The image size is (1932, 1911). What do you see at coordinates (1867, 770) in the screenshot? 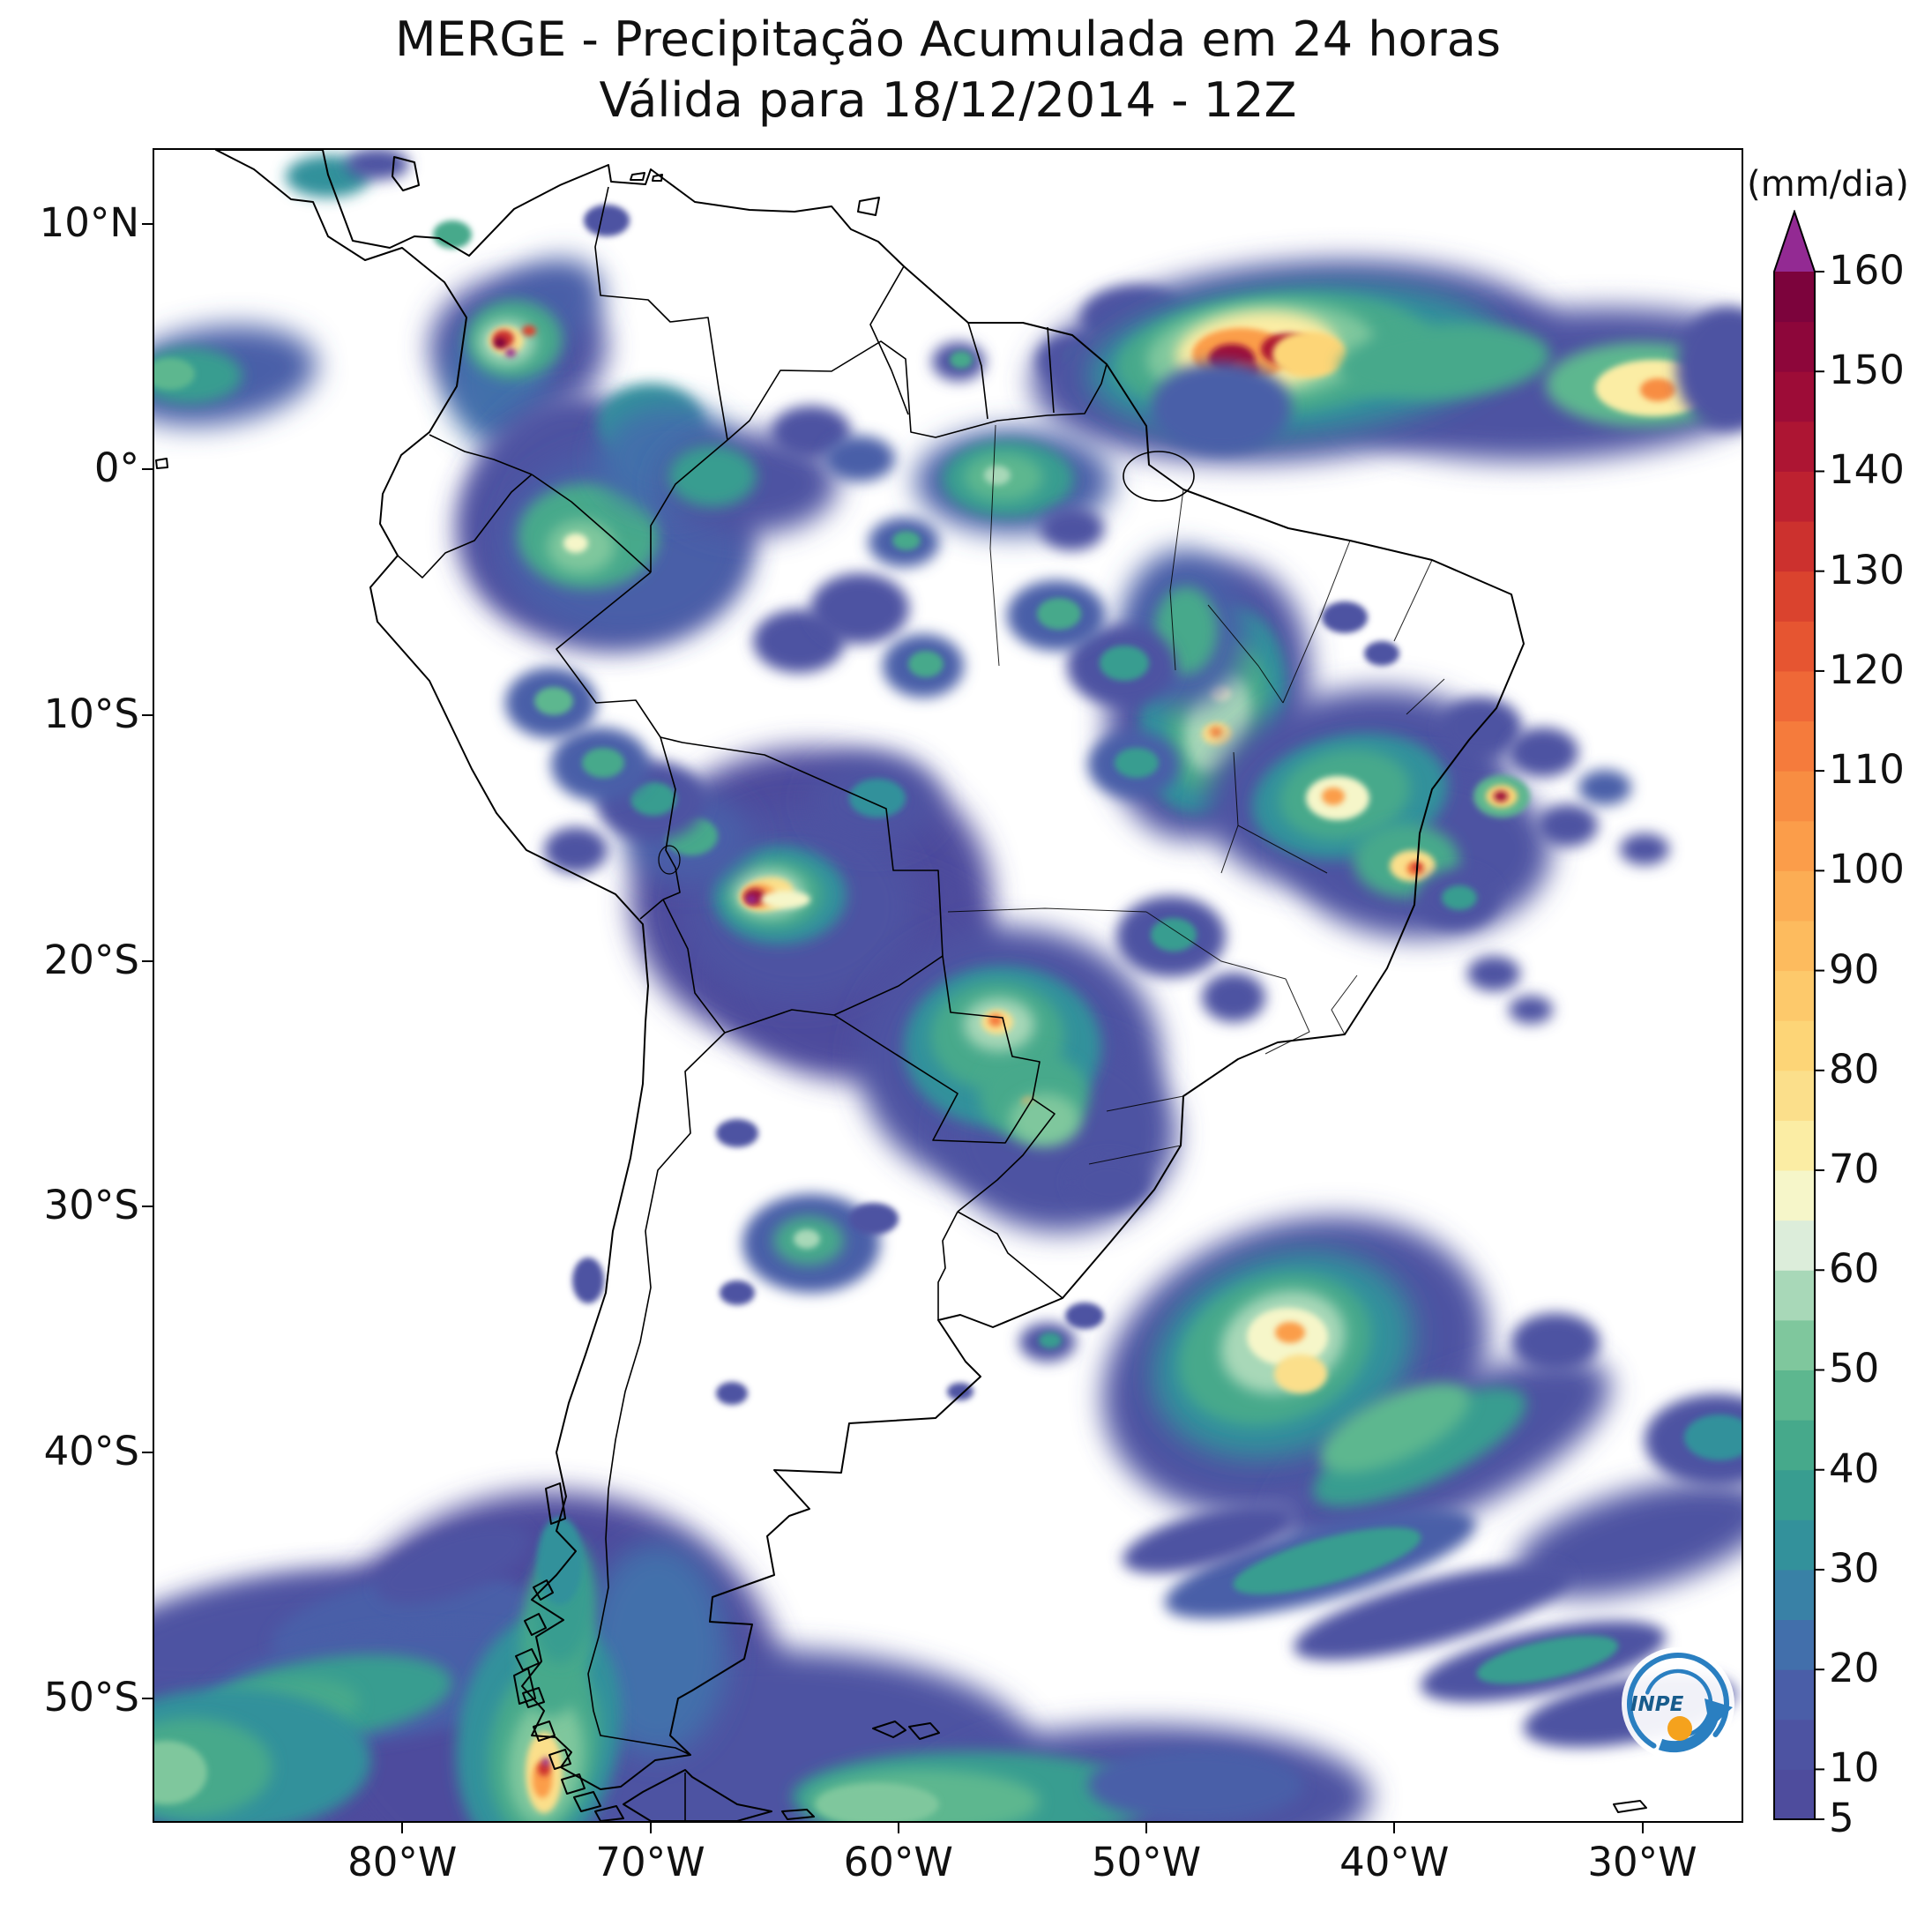
I see `colorbar-tick-label: 110` at bounding box center [1867, 770].